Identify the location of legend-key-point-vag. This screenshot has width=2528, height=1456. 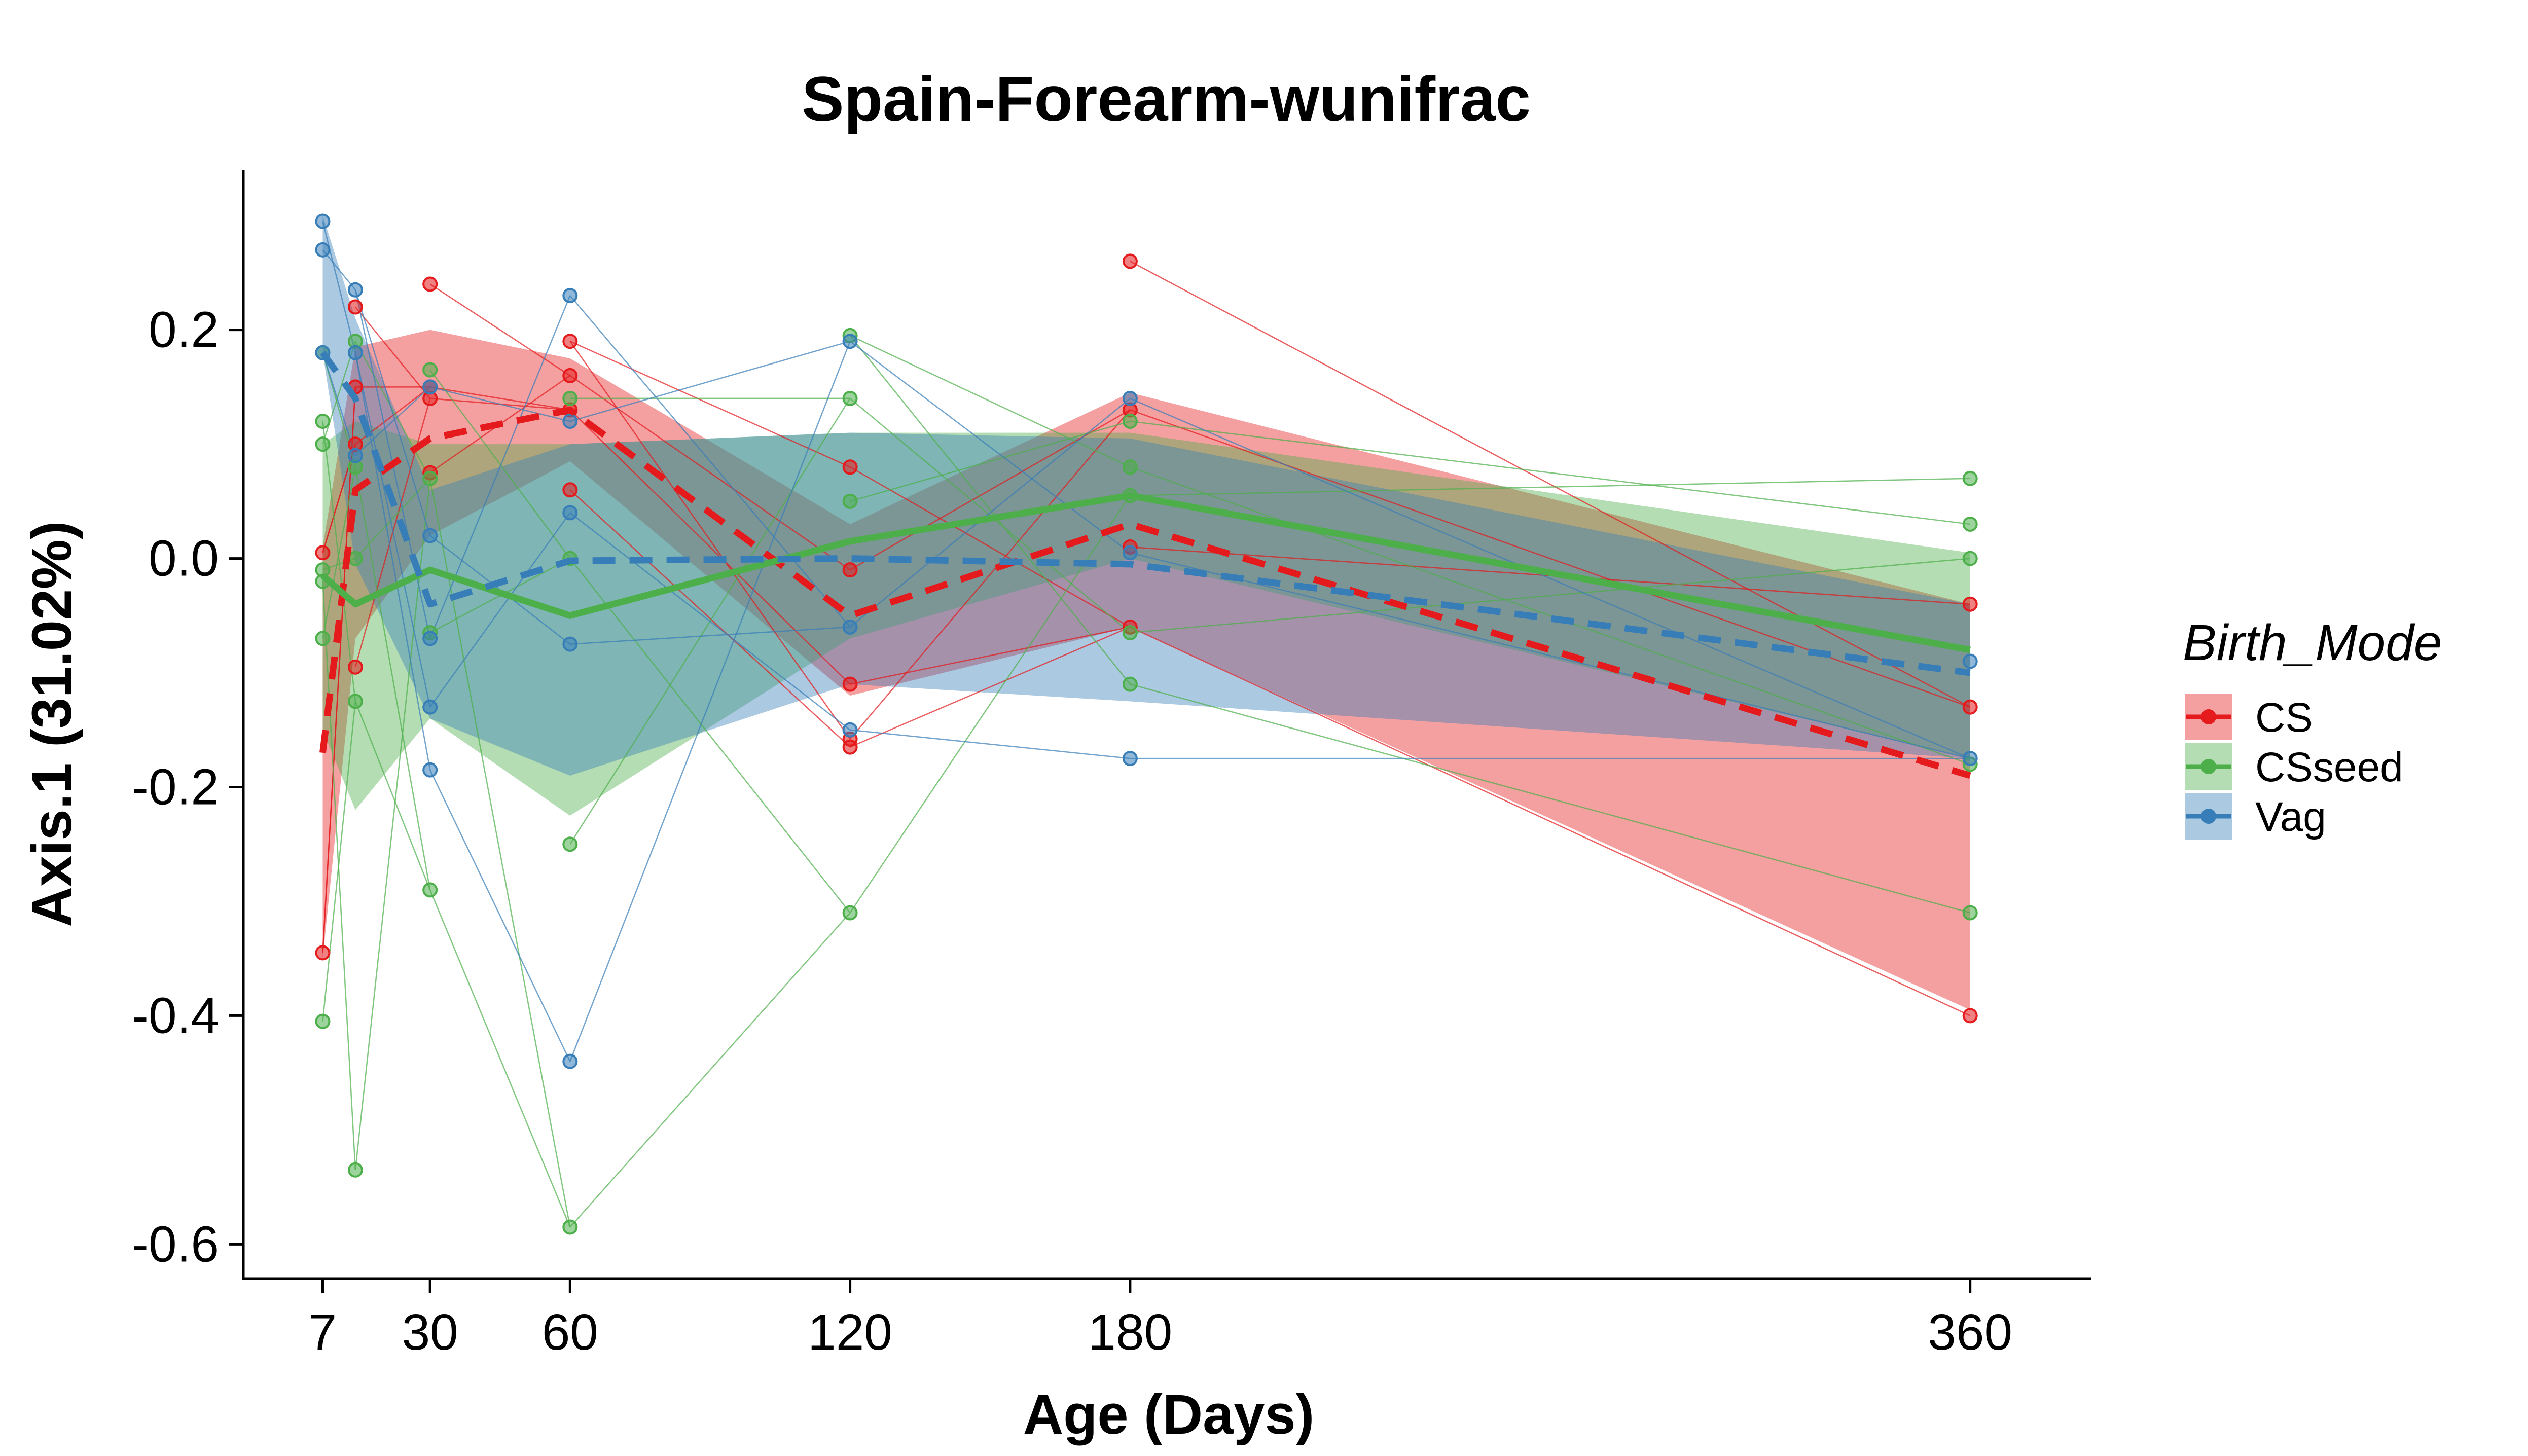
(2208, 817).